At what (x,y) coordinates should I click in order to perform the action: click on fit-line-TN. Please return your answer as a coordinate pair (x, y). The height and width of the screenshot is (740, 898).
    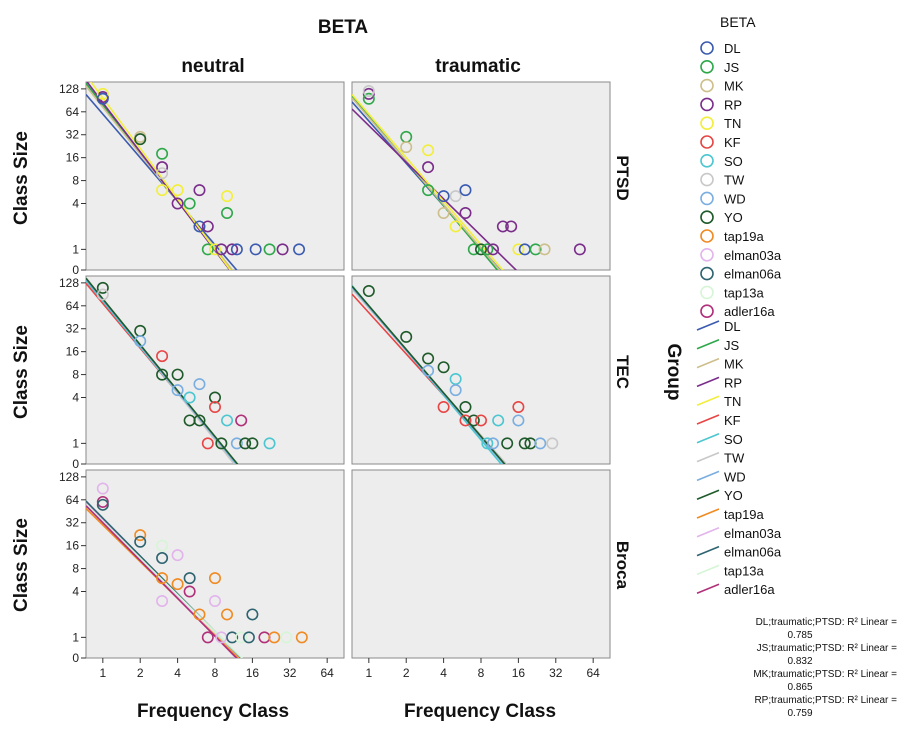
    Looking at the image, I should click on (160, 176).